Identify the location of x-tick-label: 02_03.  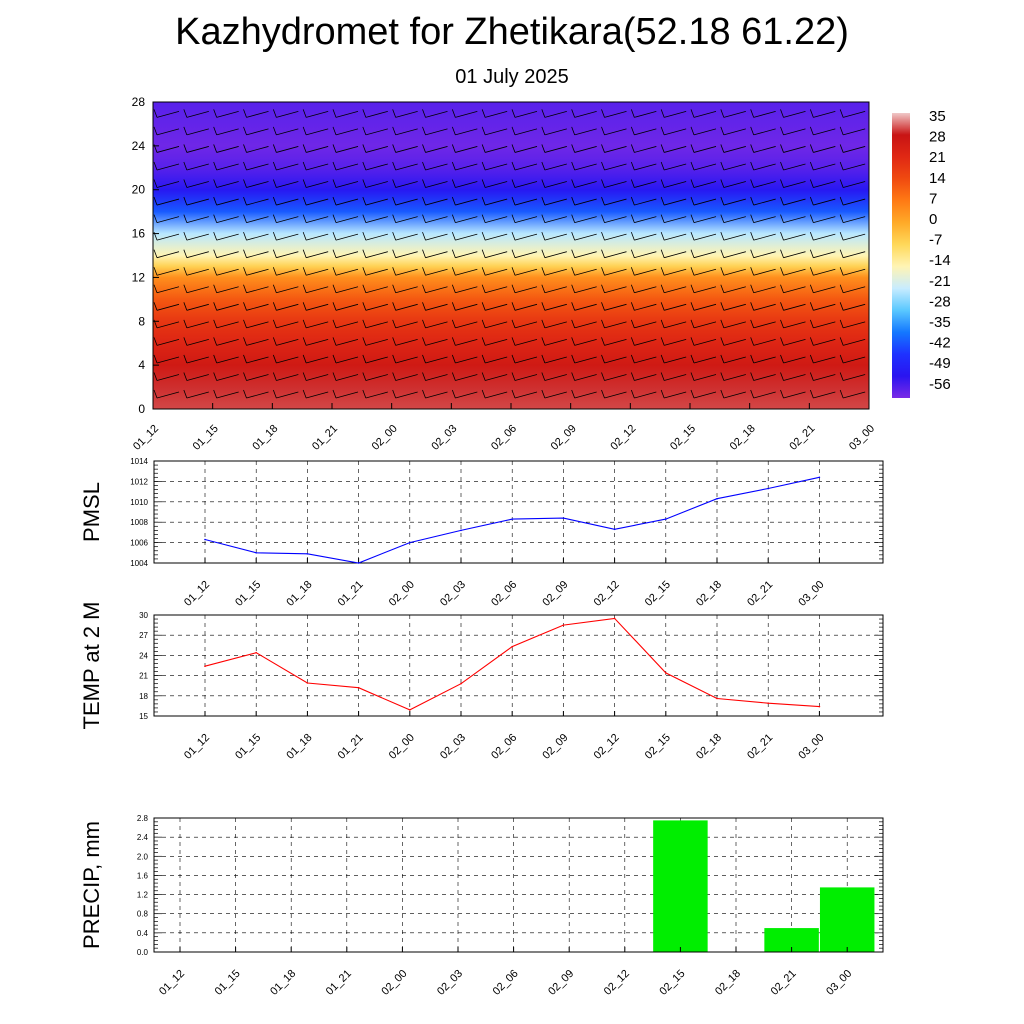
(453, 594).